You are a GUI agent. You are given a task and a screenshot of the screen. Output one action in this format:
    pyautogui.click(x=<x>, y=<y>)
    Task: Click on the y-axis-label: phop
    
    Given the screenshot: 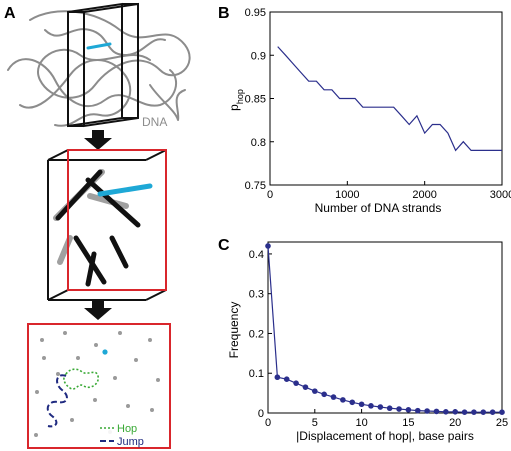 What is the action you would take?
    pyautogui.click(x=236, y=100)
    